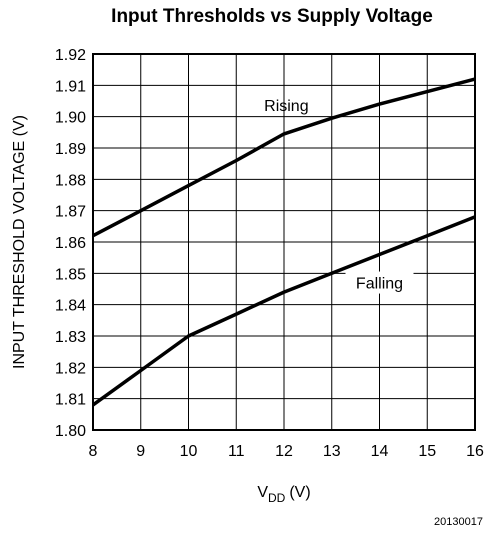  I want to click on x-tick-label: 15, so click(427, 451).